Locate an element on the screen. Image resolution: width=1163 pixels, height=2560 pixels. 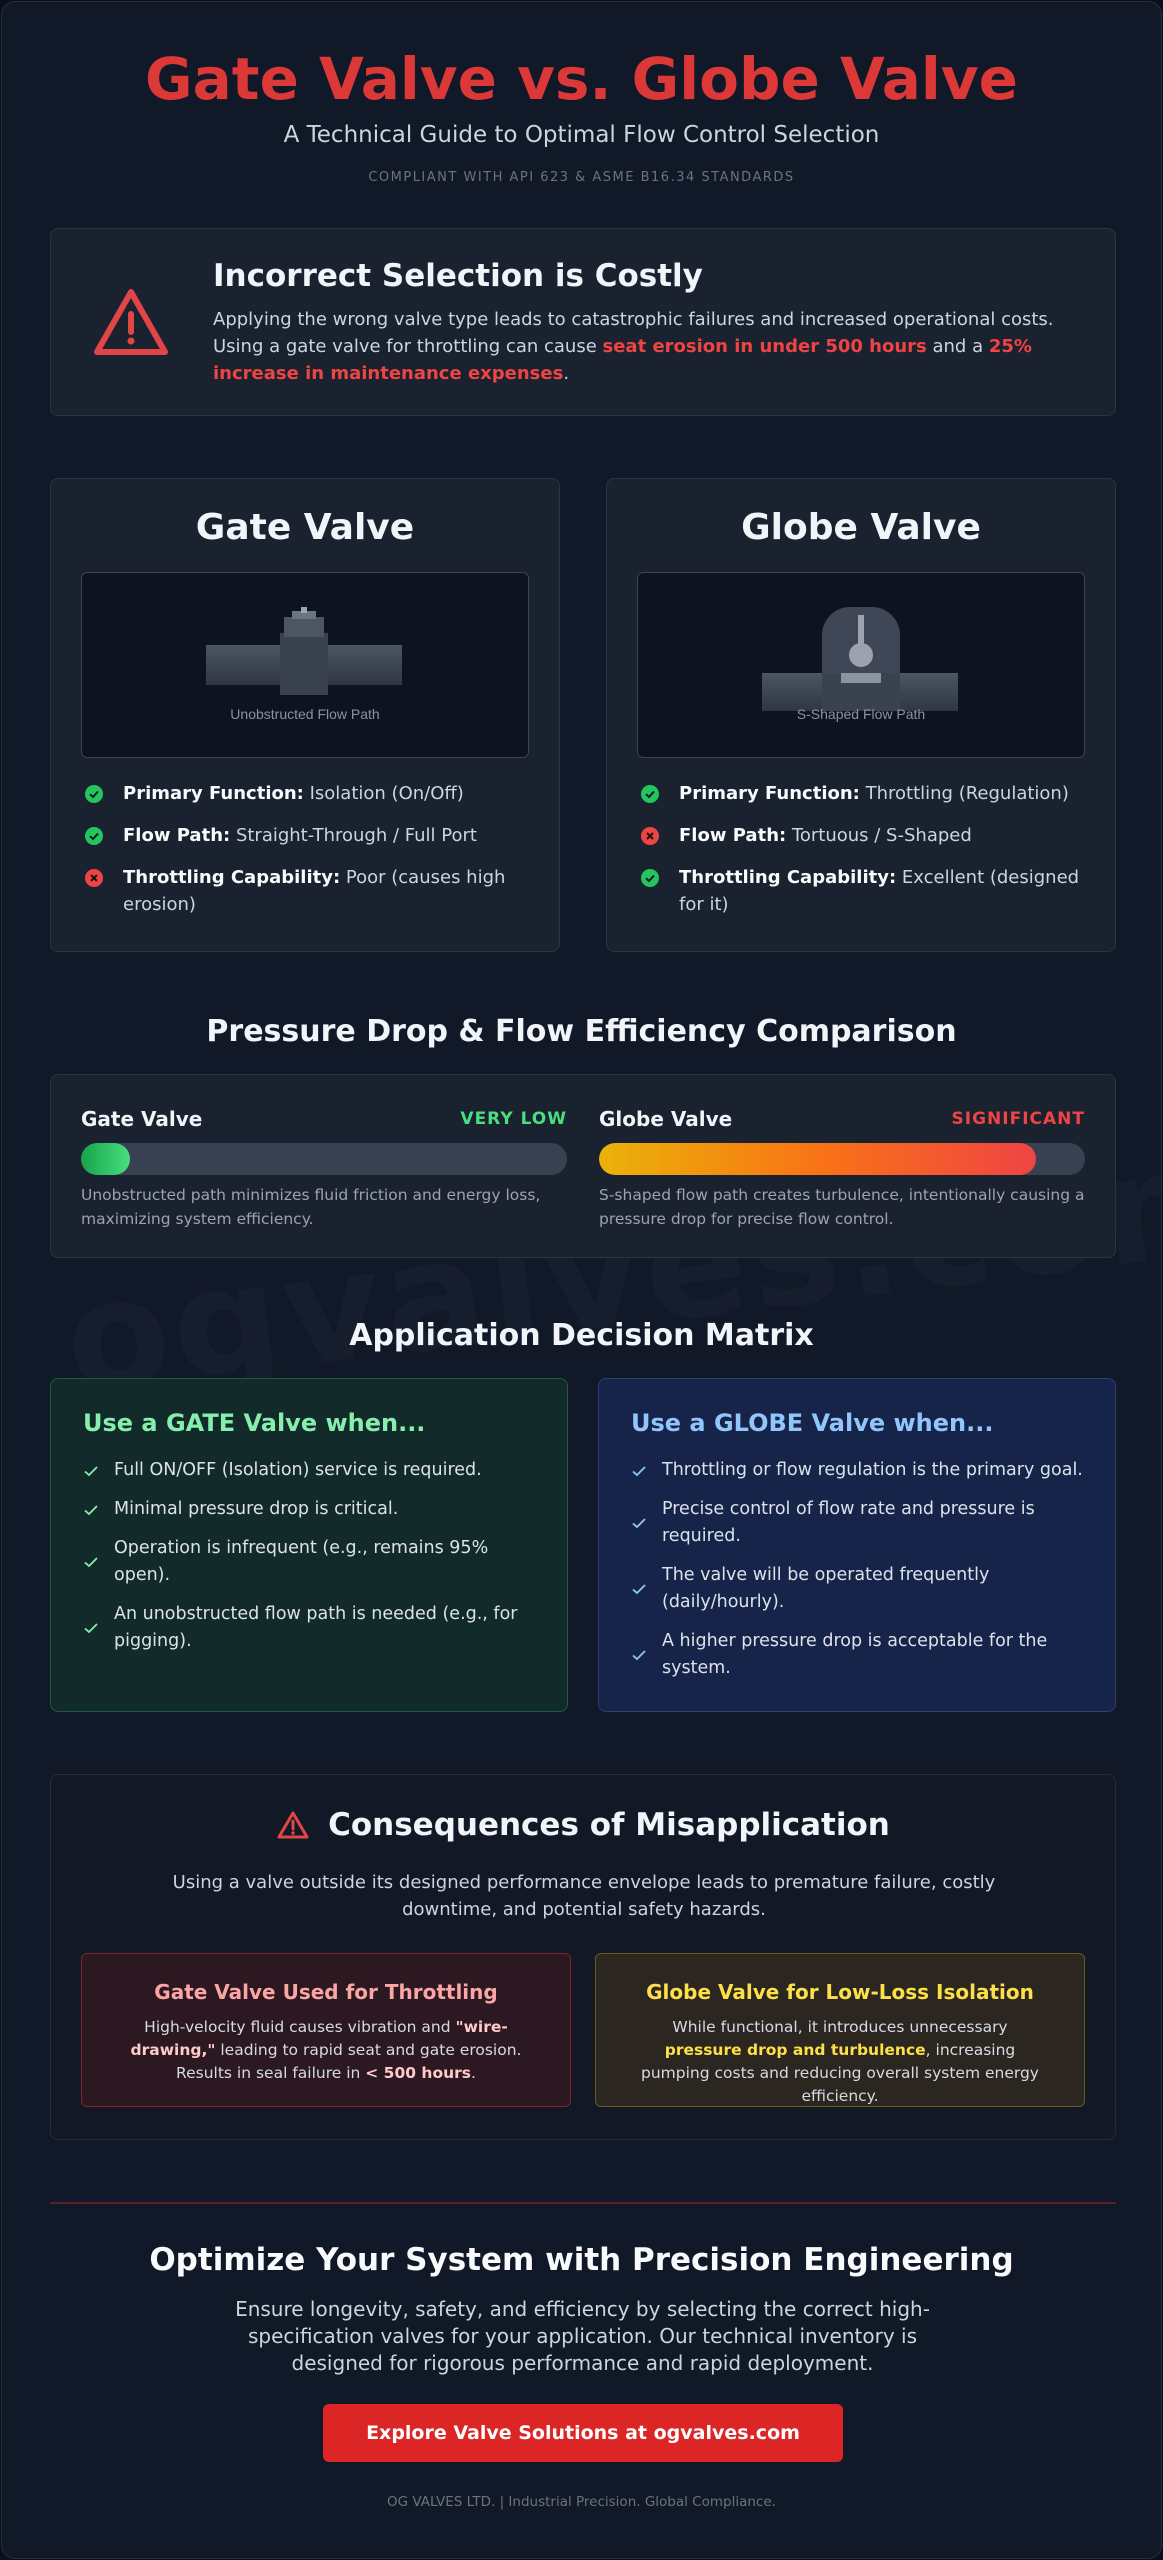
gate-misuse-heading: Gate Valve Used for Throttling is located at coordinates (326, 1992).